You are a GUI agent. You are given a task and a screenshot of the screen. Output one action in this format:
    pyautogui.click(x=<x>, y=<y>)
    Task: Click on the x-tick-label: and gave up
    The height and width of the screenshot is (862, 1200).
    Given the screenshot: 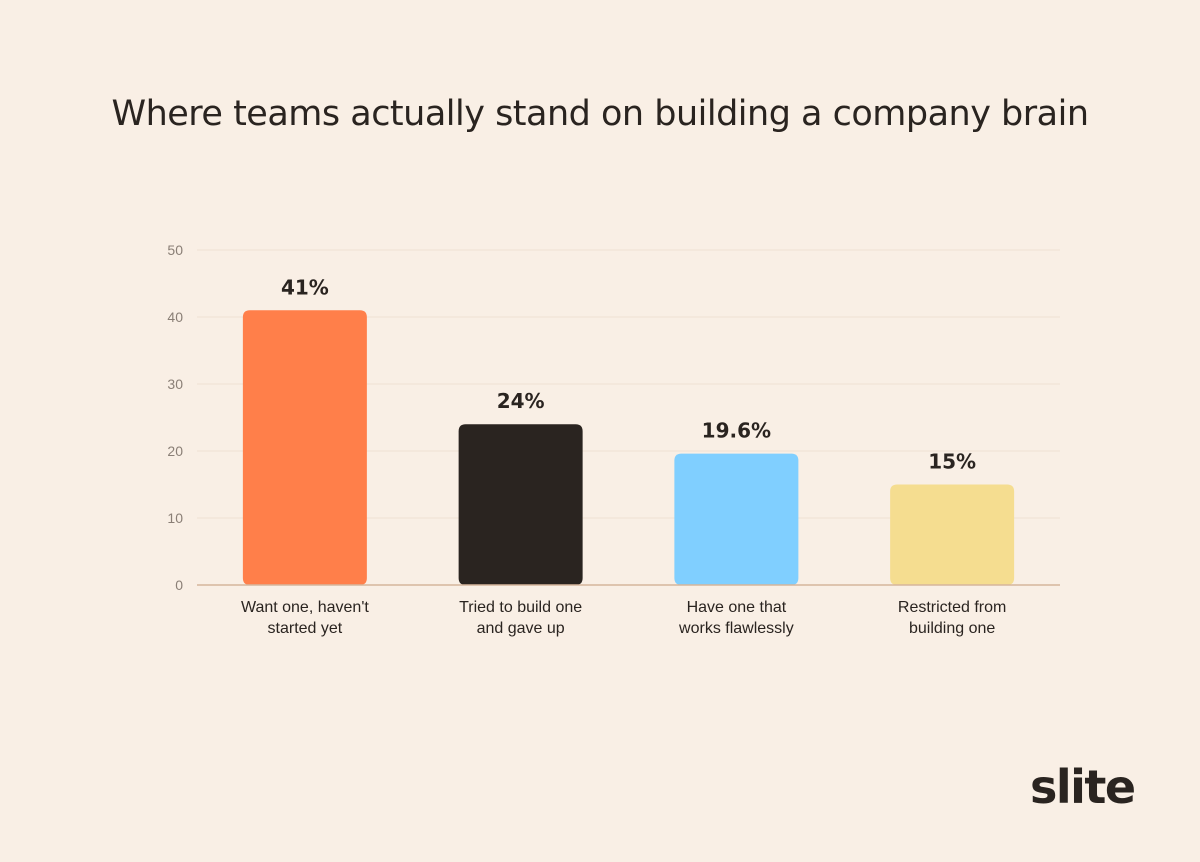 What is the action you would take?
    pyautogui.click(x=521, y=628)
    